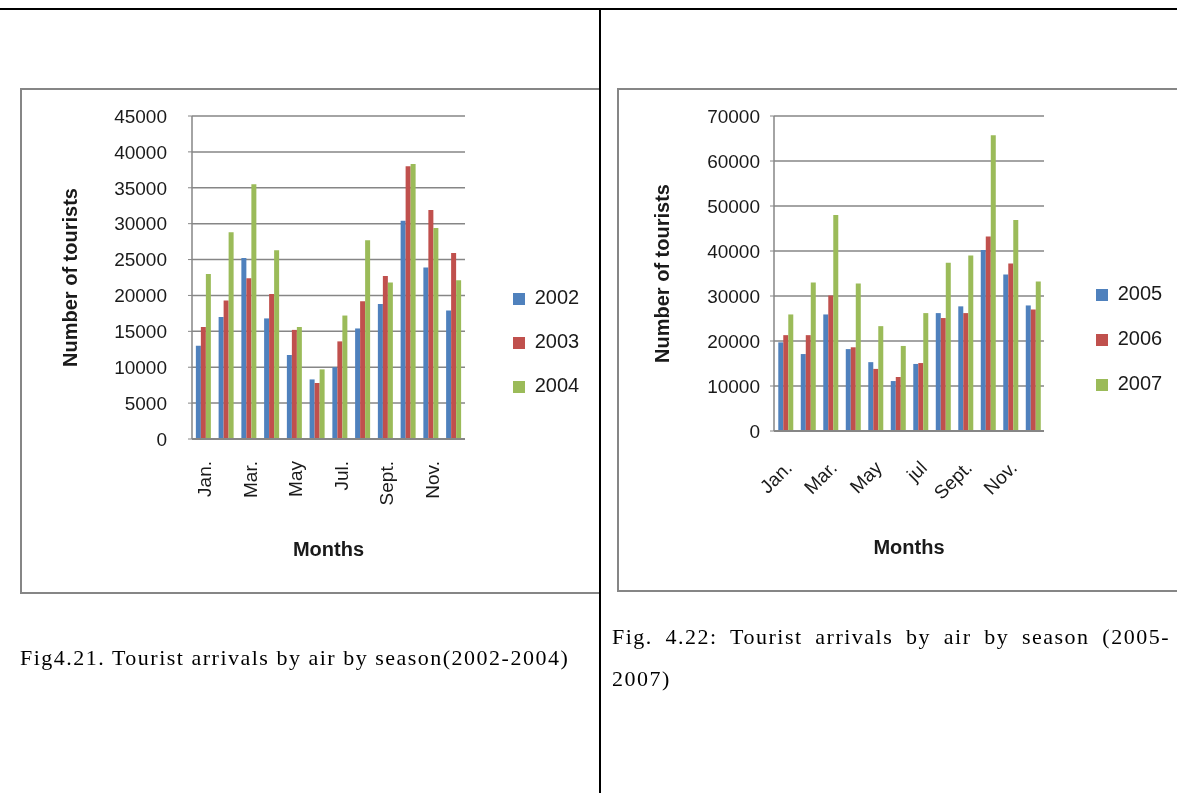 The height and width of the screenshot is (793, 1177). I want to click on x-tick-label: jul, so click(917, 471).